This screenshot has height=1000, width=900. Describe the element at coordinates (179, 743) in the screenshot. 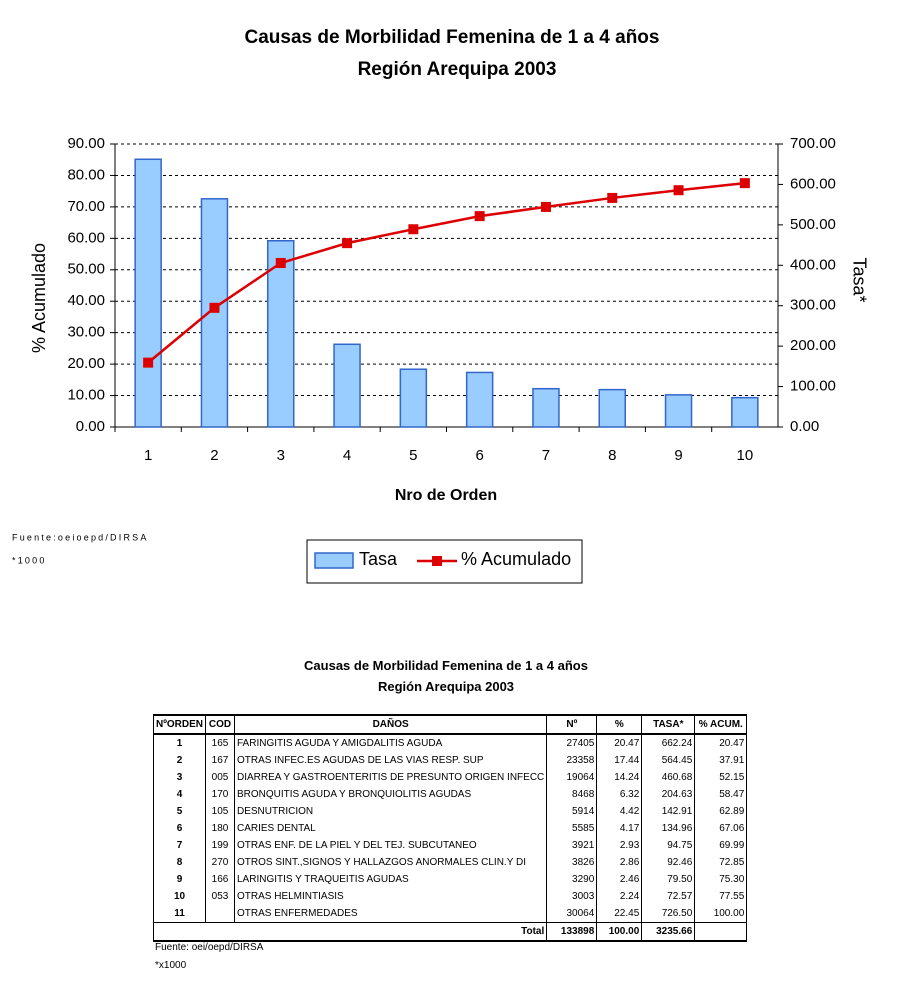

I see `table-cell: 1` at that location.